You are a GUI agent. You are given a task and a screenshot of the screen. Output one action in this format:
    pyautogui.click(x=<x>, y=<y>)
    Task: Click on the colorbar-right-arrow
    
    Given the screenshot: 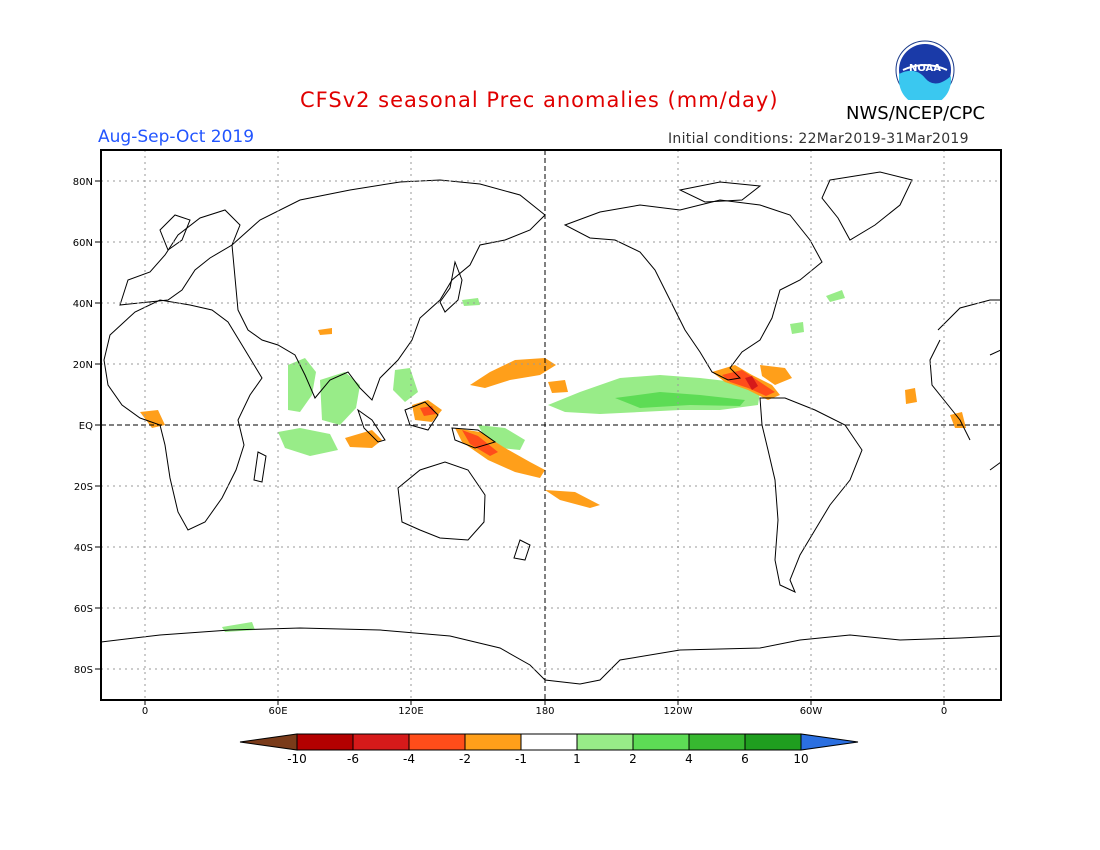 What is the action you would take?
    pyautogui.click(x=829, y=742)
    